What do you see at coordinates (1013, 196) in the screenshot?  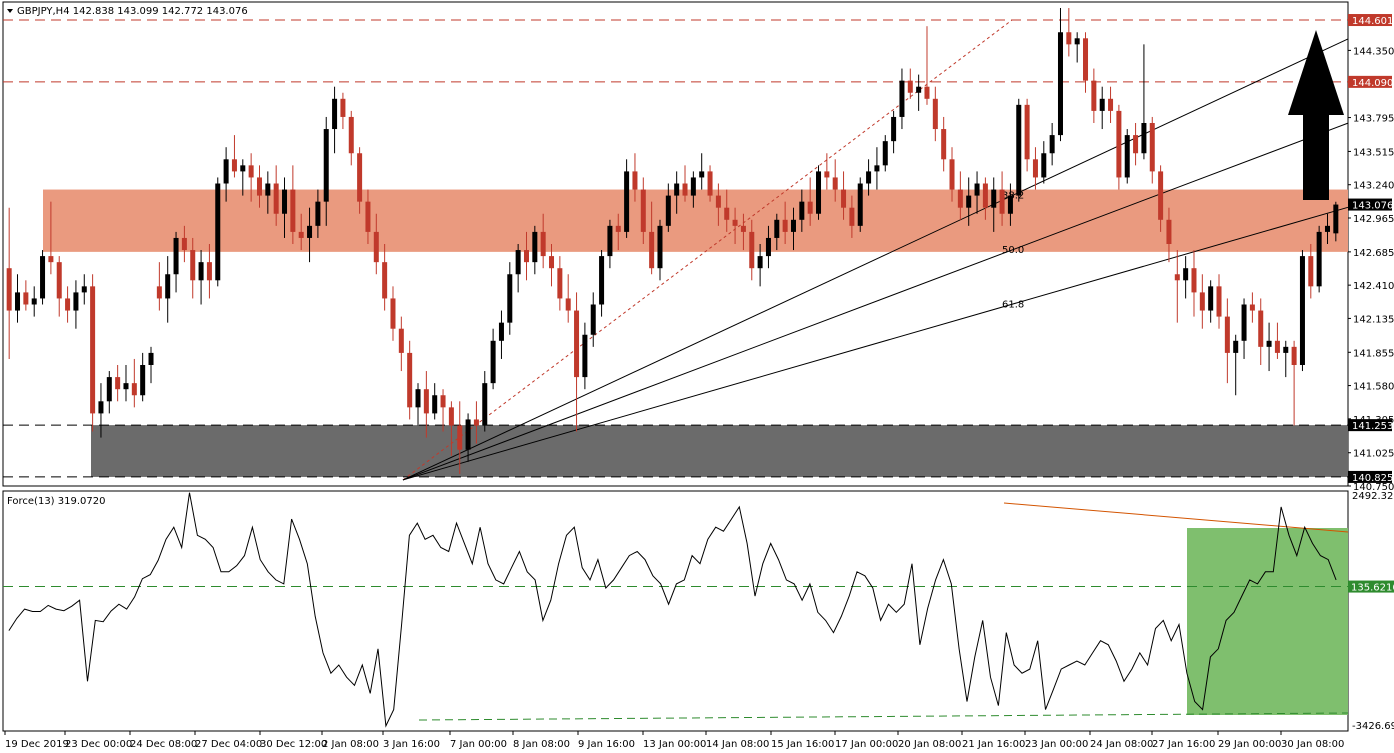 I see `fib-label: 38.2` at bounding box center [1013, 196].